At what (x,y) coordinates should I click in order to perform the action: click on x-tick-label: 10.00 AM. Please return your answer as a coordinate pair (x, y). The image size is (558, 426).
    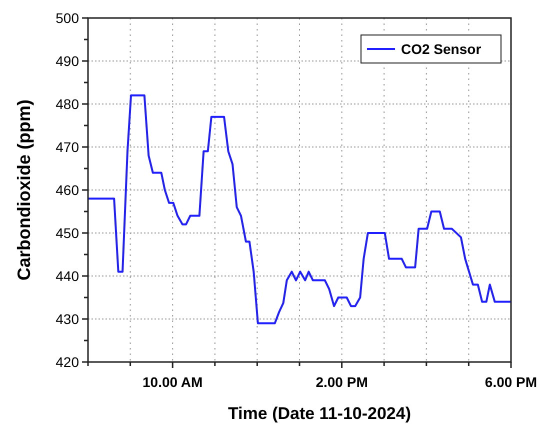
    Looking at the image, I should click on (172, 382).